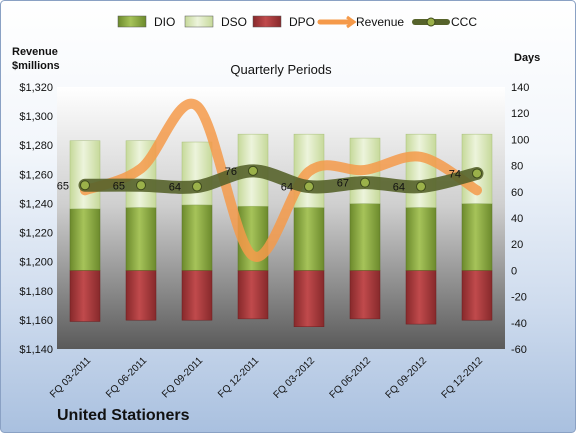  What do you see at coordinates (527, 58) in the screenshot?
I see `right-axis-label: Days` at bounding box center [527, 58].